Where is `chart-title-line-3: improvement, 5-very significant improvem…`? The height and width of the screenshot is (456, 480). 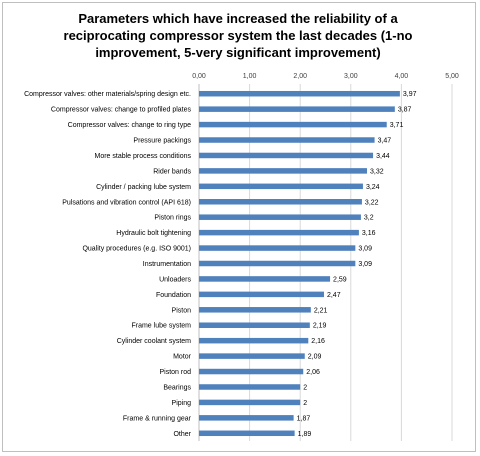
chart-title-line-3: improvement, 5-very significant improvem… is located at coordinates (238, 52).